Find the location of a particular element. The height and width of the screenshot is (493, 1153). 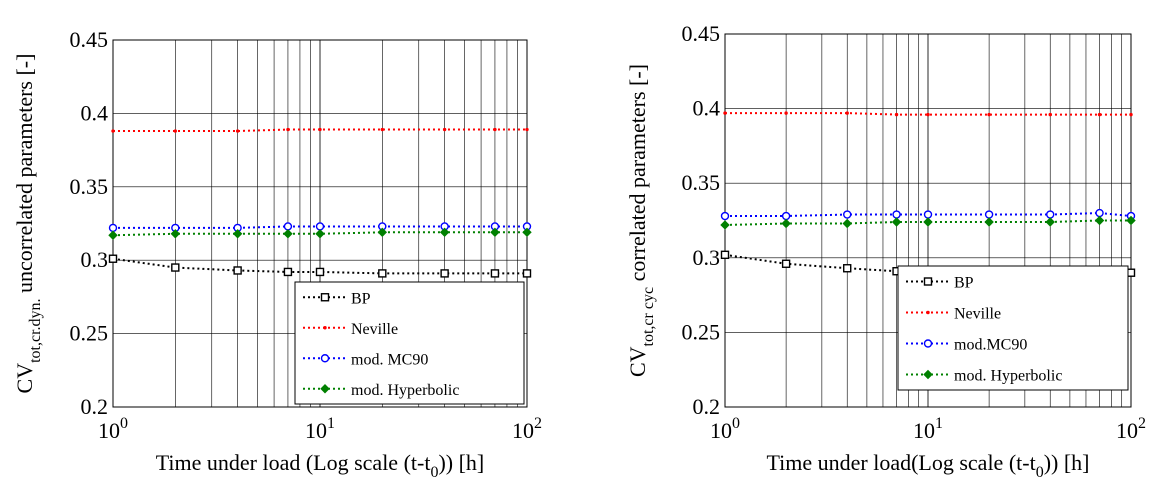

legend-label: mod. Hyperbolic is located at coordinates (405, 390).